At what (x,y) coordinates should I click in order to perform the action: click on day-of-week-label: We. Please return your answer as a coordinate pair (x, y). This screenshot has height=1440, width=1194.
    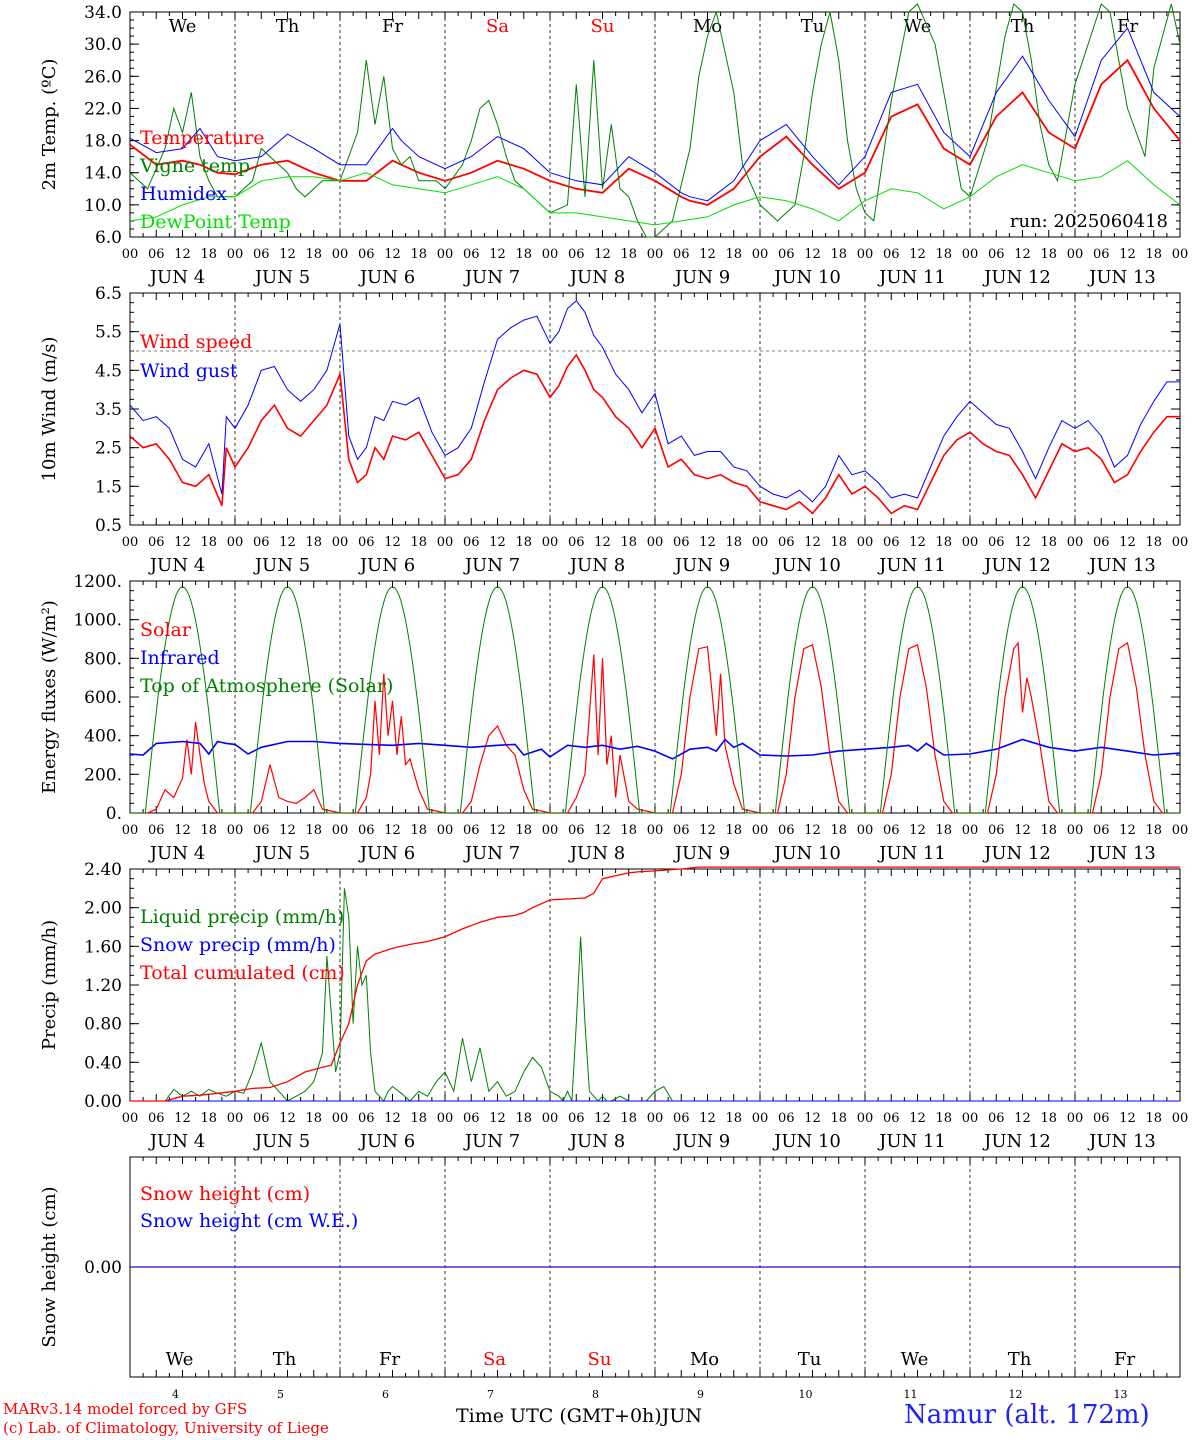
    Looking at the image, I should click on (915, 1359).